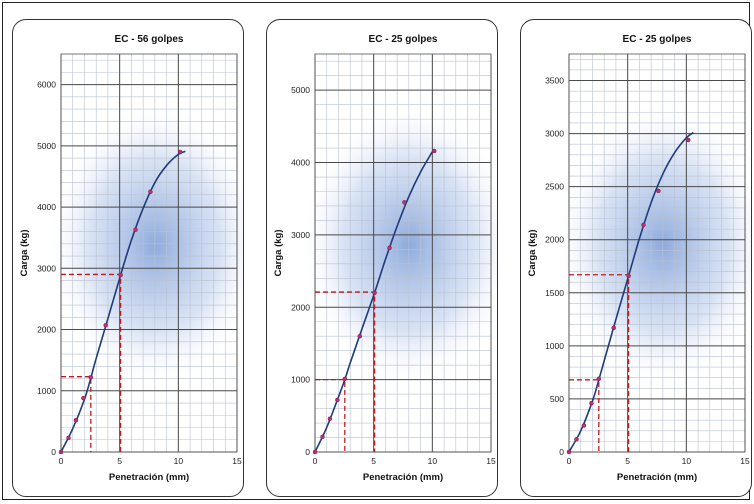 This screenshot has height=504, width=754. Describe the element at coordinates (554, 346) in the screenshot. I see `y-tick-label-2: 1000` at that location.